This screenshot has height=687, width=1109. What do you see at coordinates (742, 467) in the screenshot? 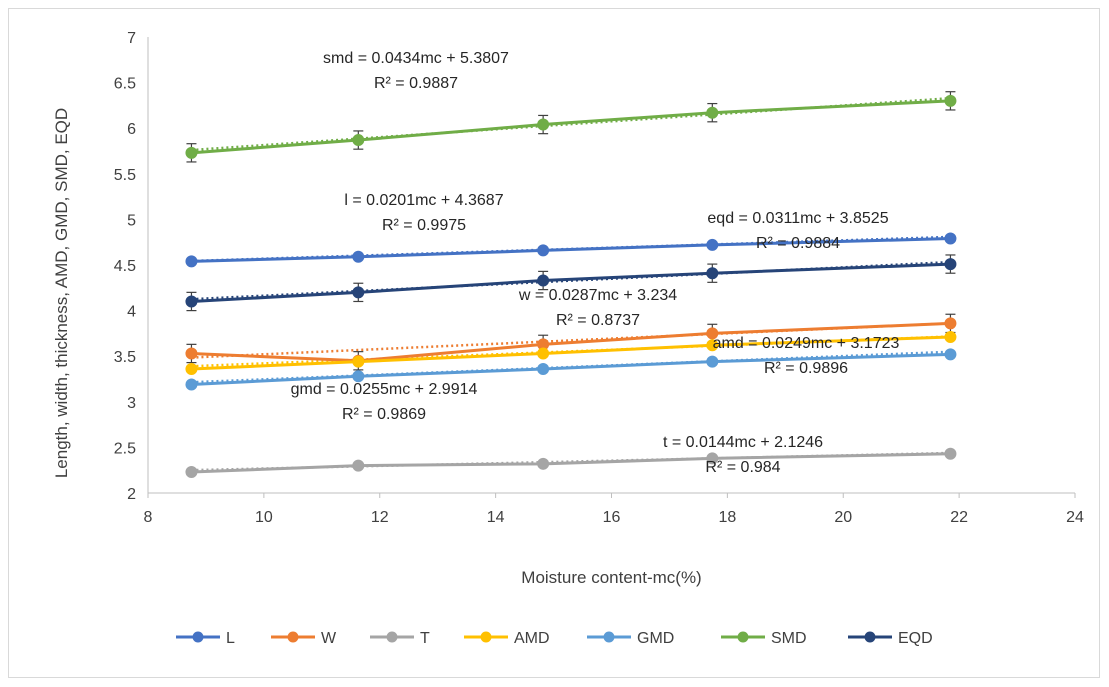
I see `trendline-r2-t: R² = 0.984` at bounding box center [742, 467].